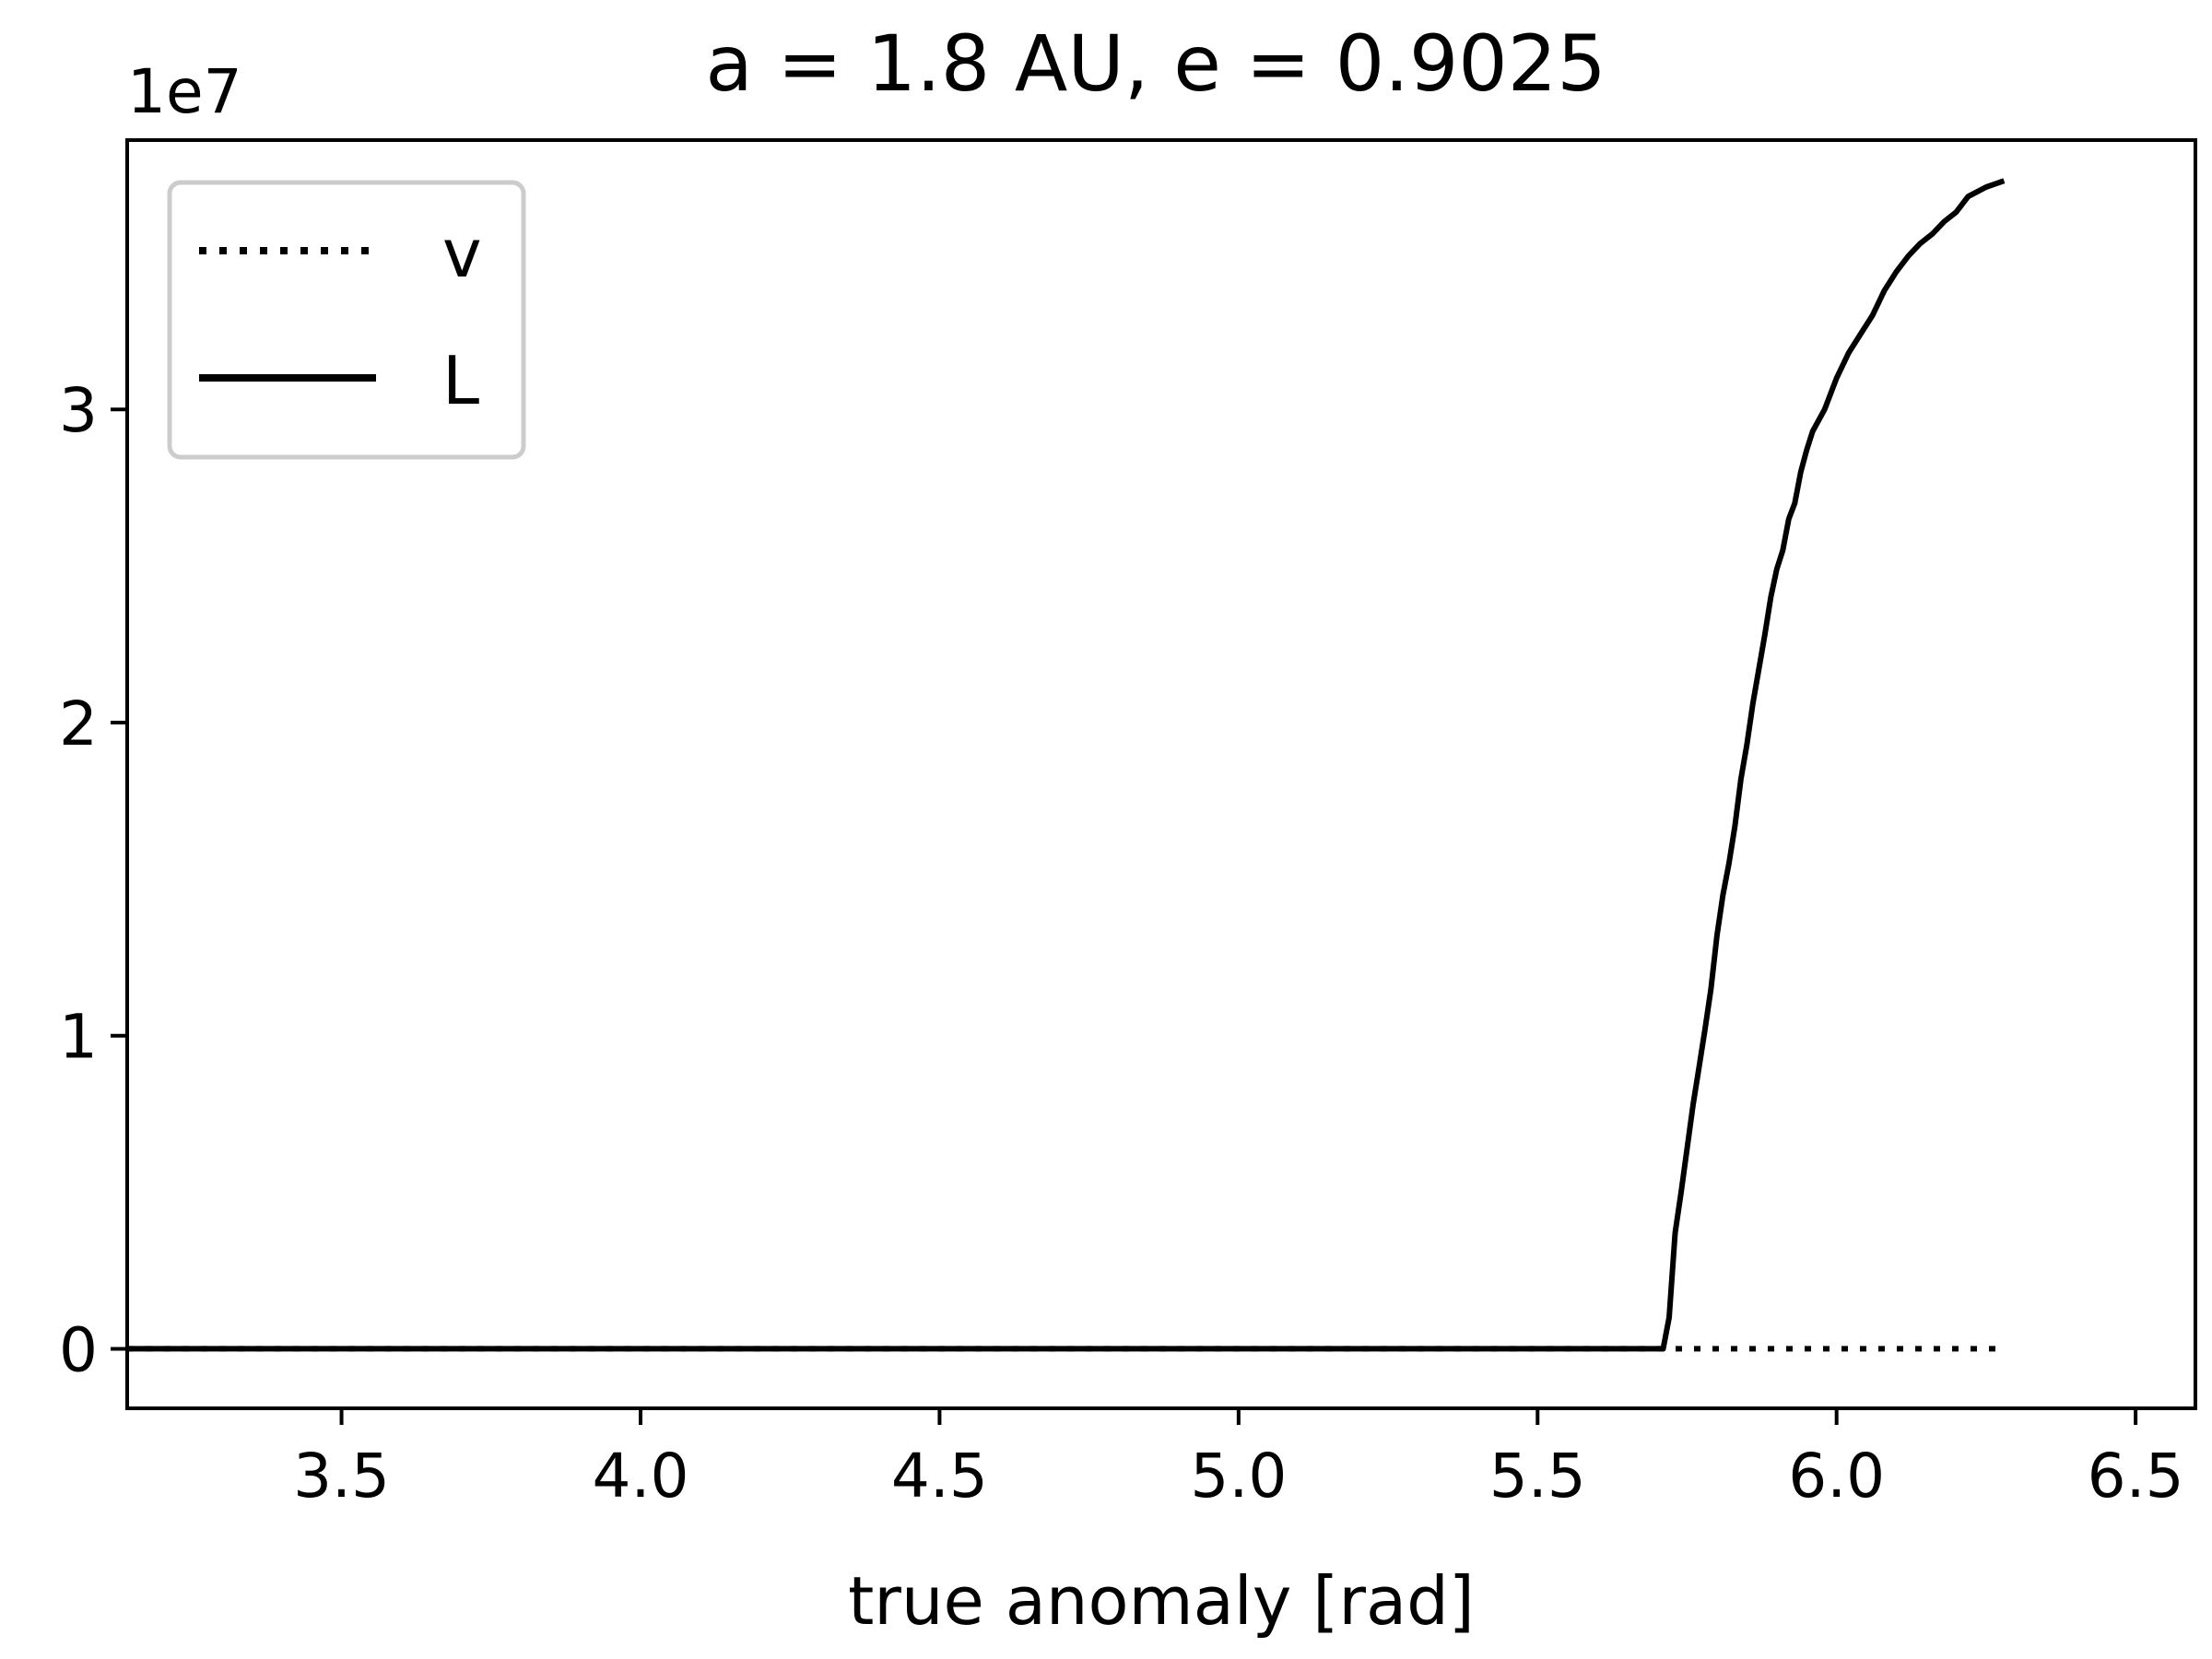  I want to click on y-offset-label: 1e7, so click(184, 91).